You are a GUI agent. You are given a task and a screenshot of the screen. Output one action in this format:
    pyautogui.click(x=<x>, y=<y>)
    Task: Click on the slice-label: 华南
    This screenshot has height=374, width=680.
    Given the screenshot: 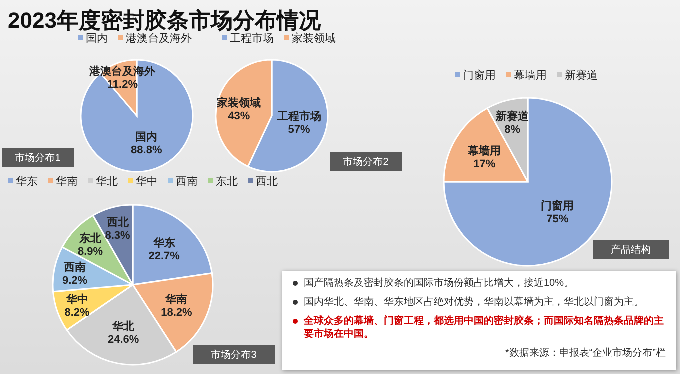 What is the action you would take?
    pyautogui.click(x=176, y=299)
    